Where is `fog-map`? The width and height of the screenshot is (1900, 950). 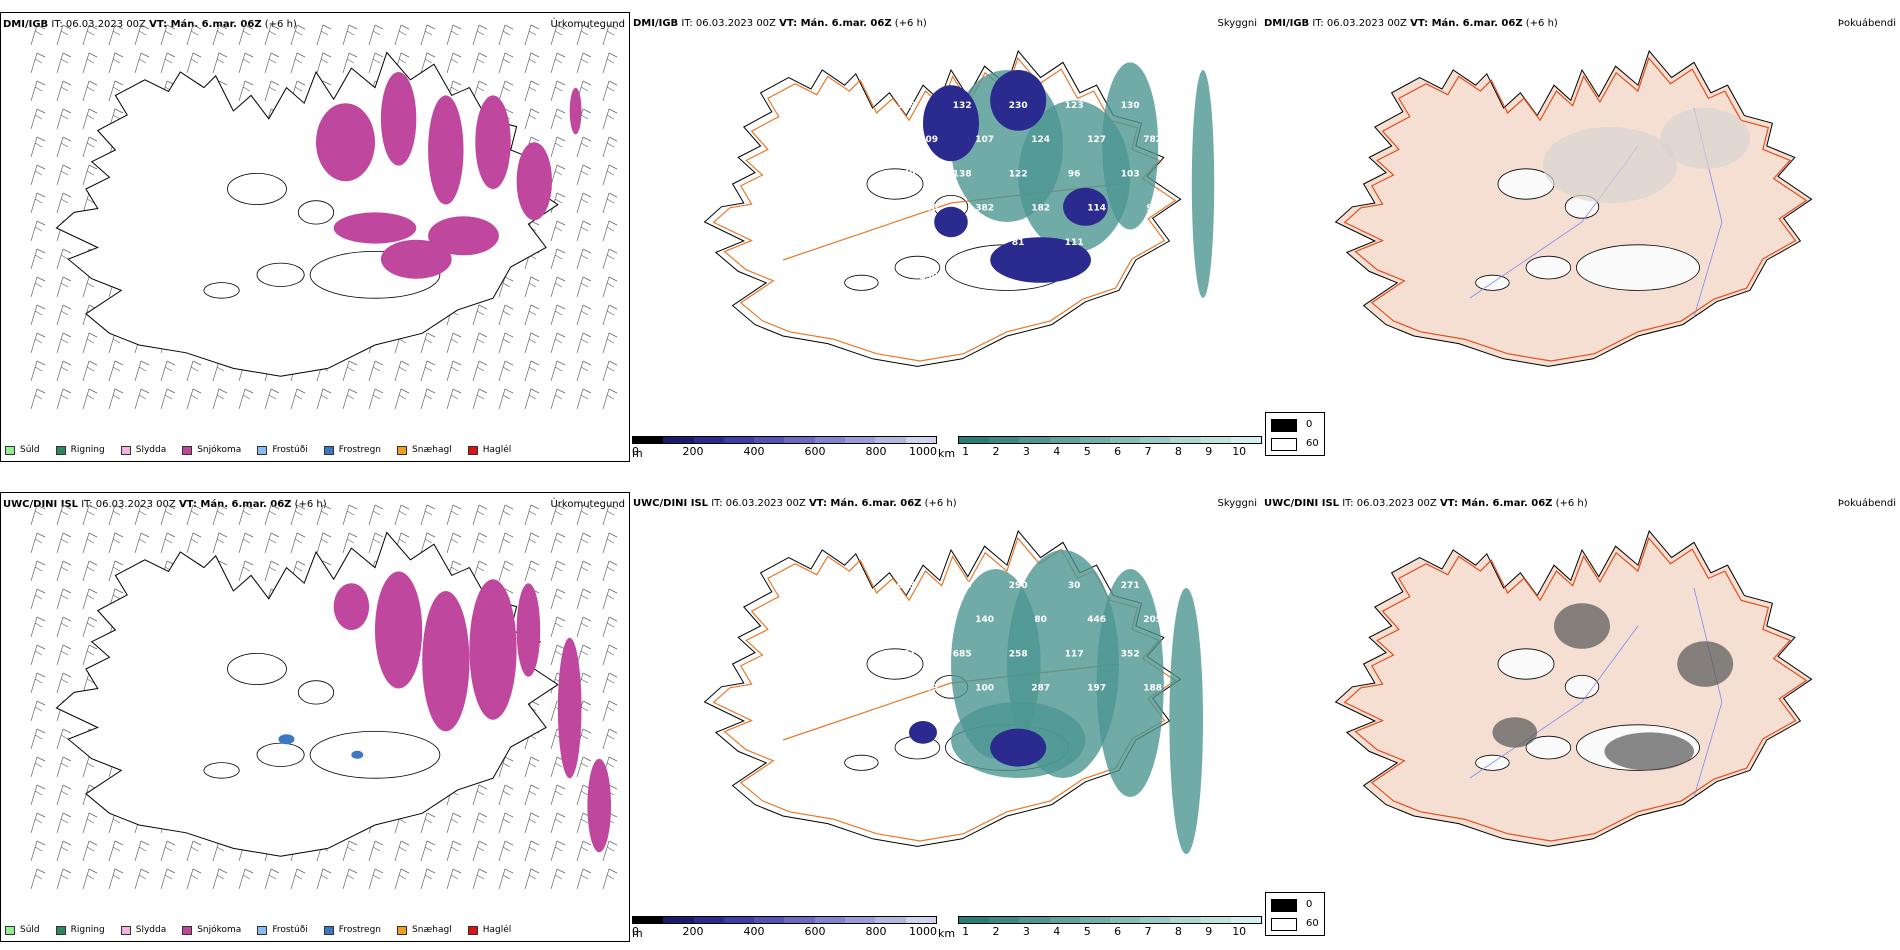 fog-map is located at coordinates (1573, 688).